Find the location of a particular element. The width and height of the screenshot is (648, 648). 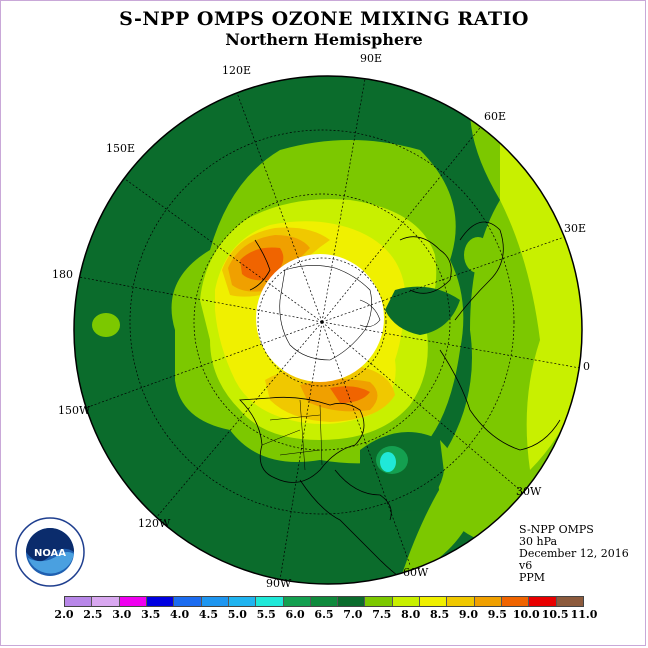

colorbar-tick-label: 11.0 is located at coordinates (584, 614).